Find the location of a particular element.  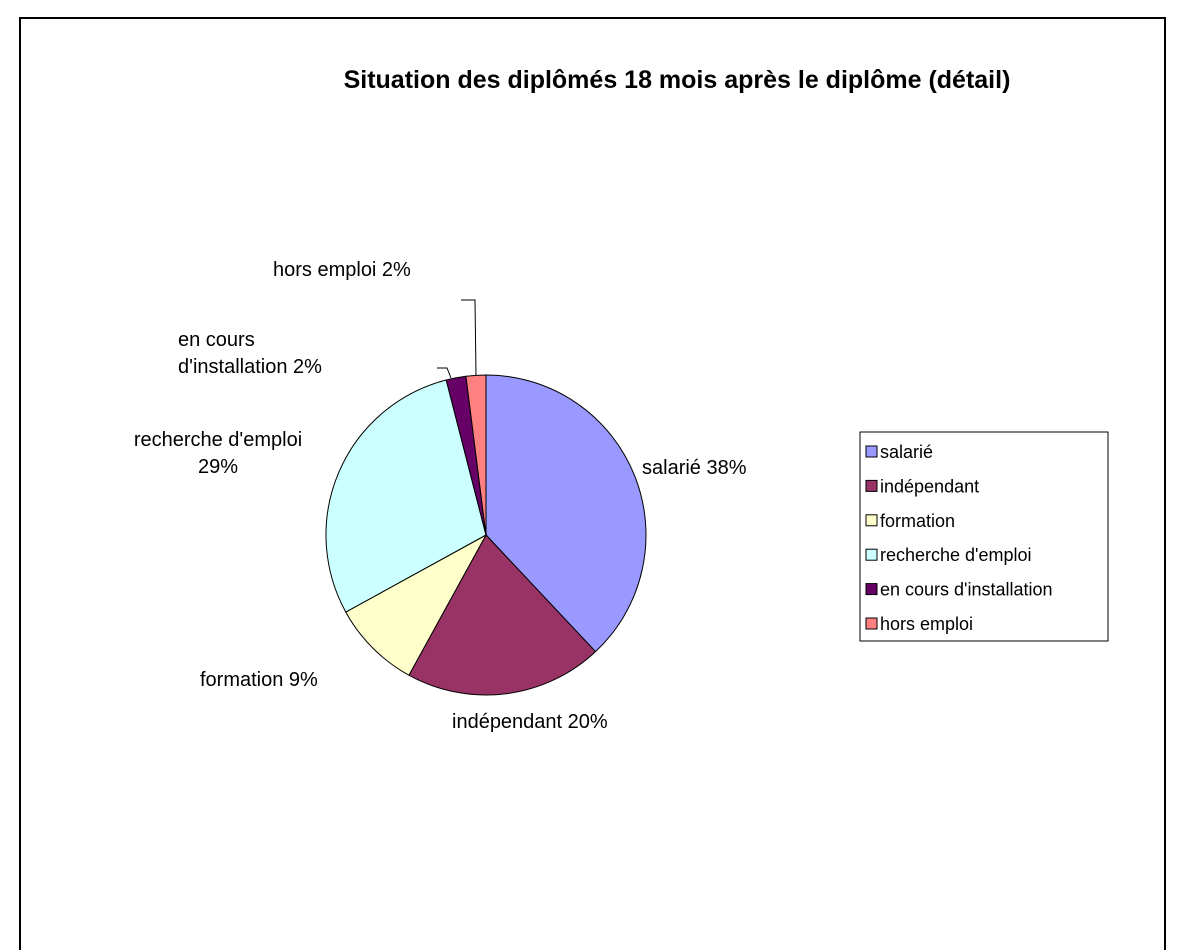

legend-label: salarié is located at coordinates (906, 452).